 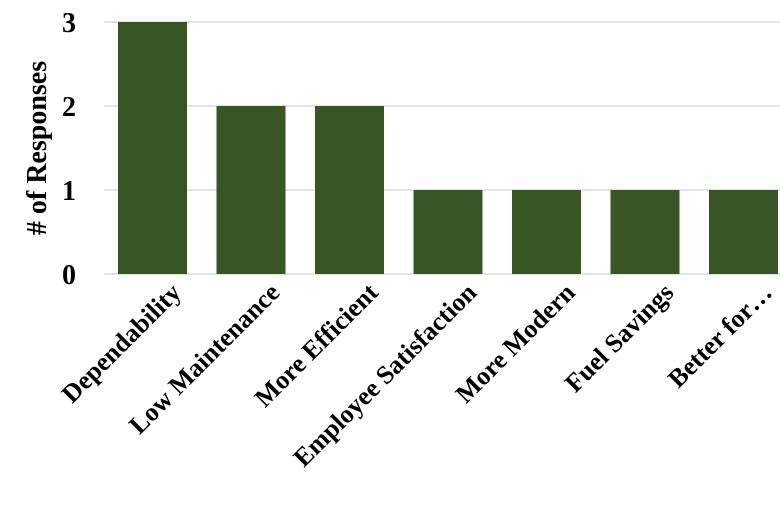 I want to click on y-tick-label: 3, so click(x=69, y=23).